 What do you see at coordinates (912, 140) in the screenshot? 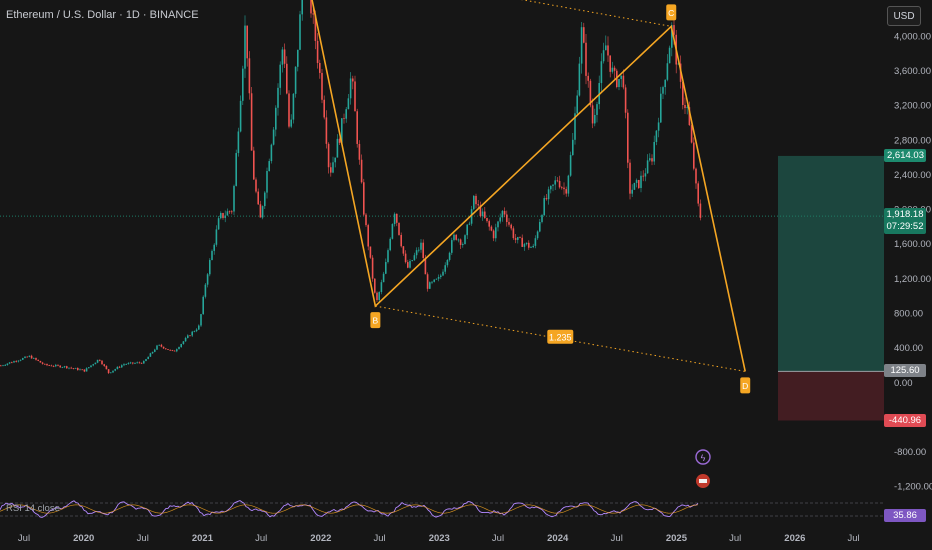
I see `price-axis-label: 2,800.00` at bounding box center [912, 140].